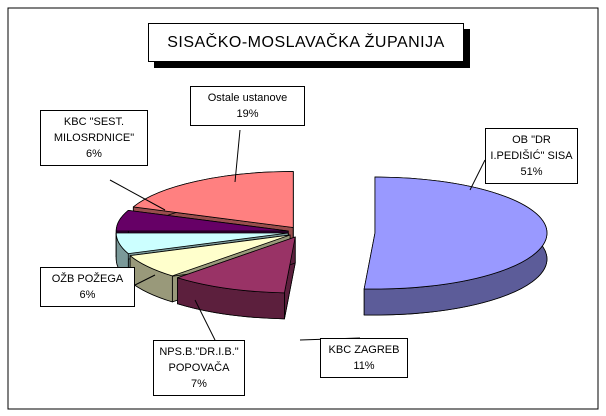 The height and width of the screenshot is (416, 606). What do you see at coordinates (94, 130) in the screenshot?
I see `category-label: KBC "SEST. MILOSRDNICE"` at bounding box center [94, 130].